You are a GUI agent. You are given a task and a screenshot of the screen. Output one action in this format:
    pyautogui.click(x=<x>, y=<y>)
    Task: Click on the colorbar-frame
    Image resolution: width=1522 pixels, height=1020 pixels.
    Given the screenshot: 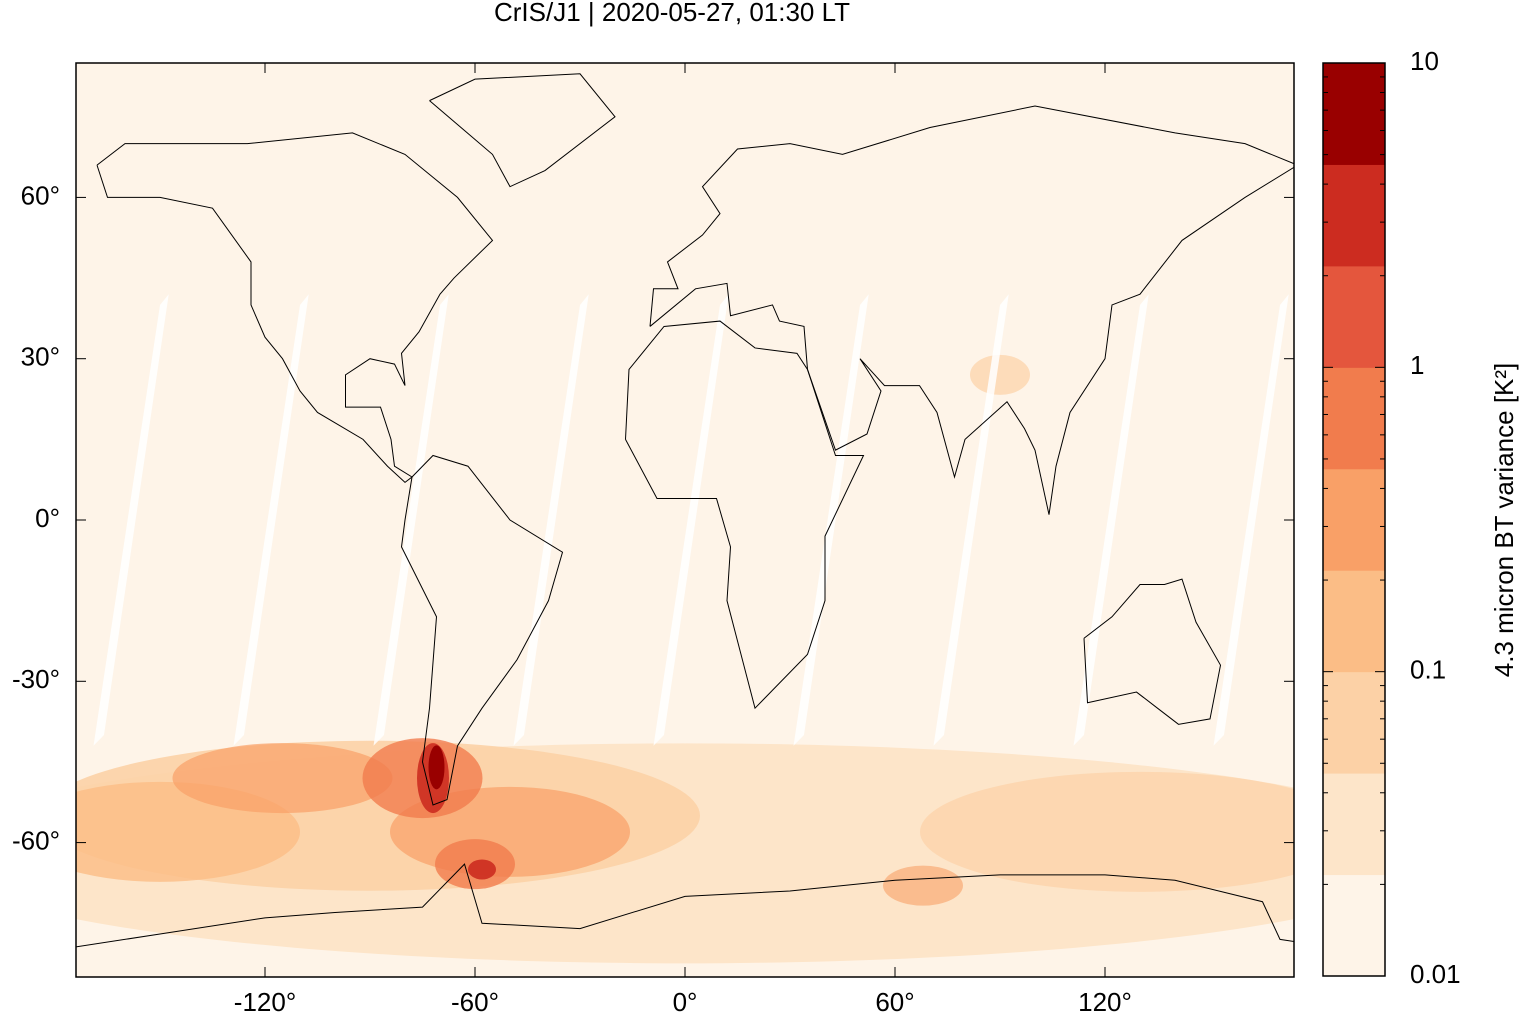 What is the action you would take?
    pyautogui.click(x=1354, y=519)
    